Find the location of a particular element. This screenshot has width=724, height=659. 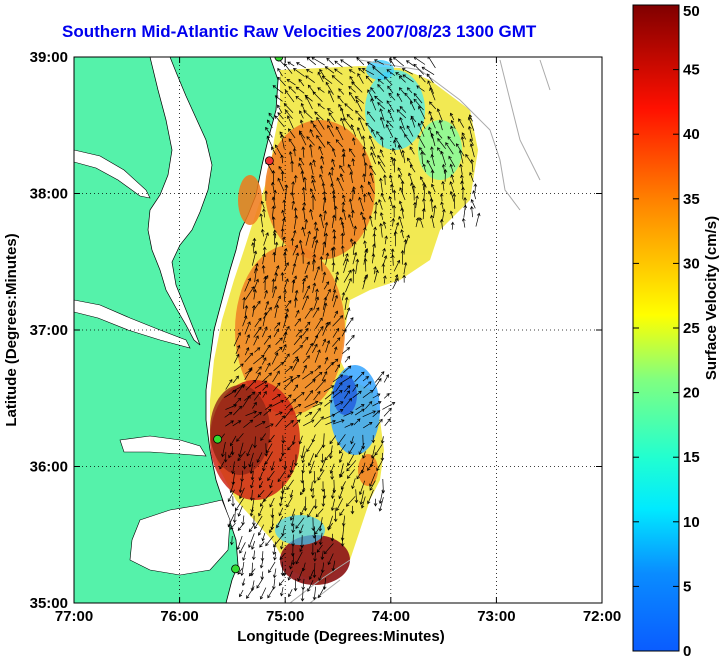

colorbar-ticks: 0 5 10 15 20 25 30 35 40 45 50 is located at coordinates (666, 331).